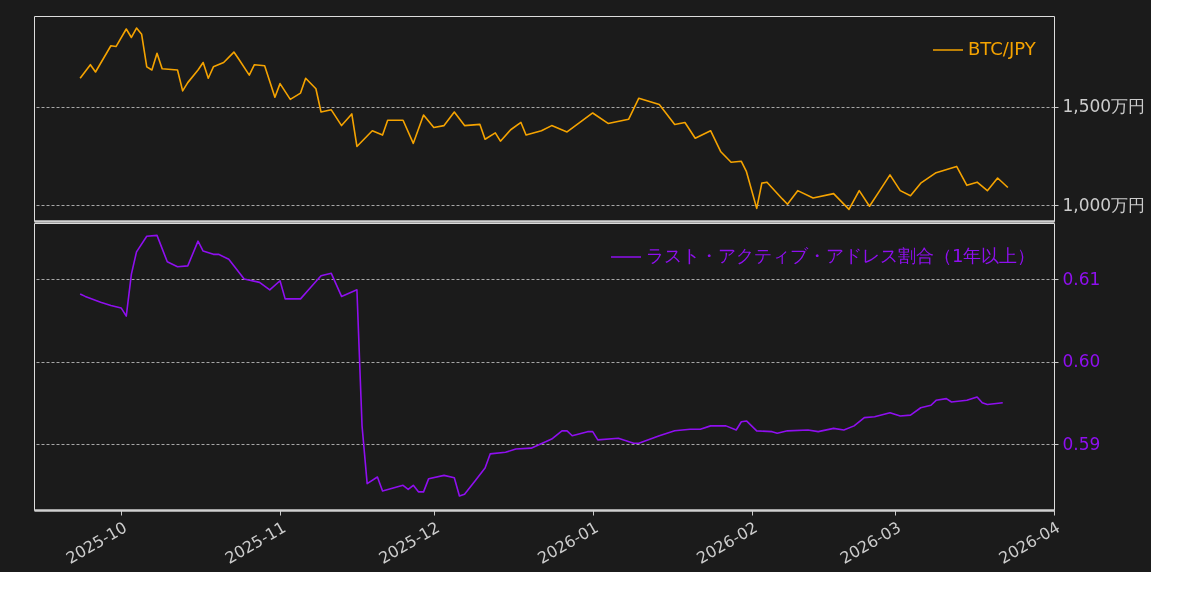  Describe the element at coordinates (1104, 204) in the screenshot. I see `y-tick-label: 1,000万円` at that location.